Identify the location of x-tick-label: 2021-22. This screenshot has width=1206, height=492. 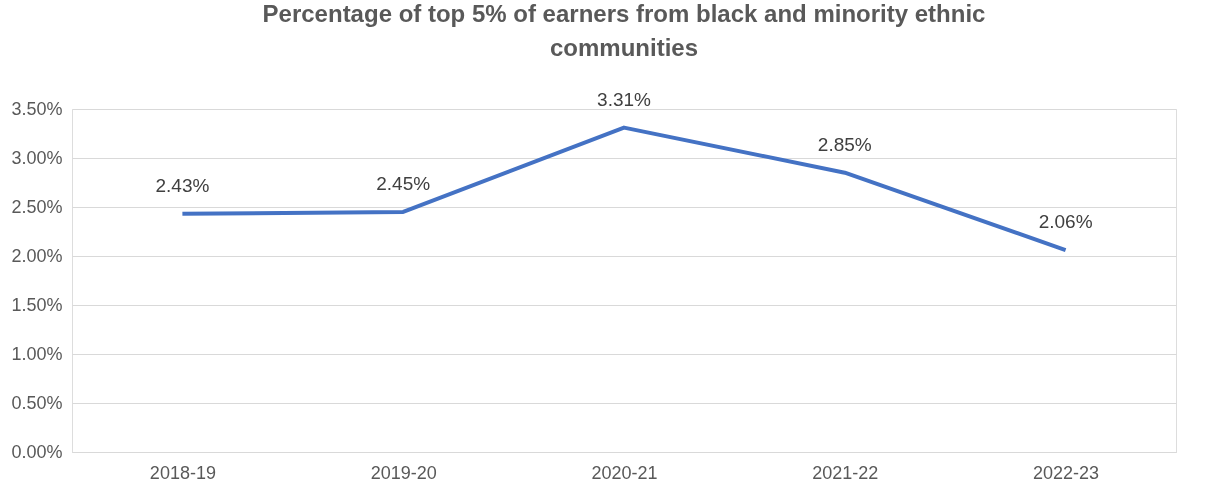
(845, 472).